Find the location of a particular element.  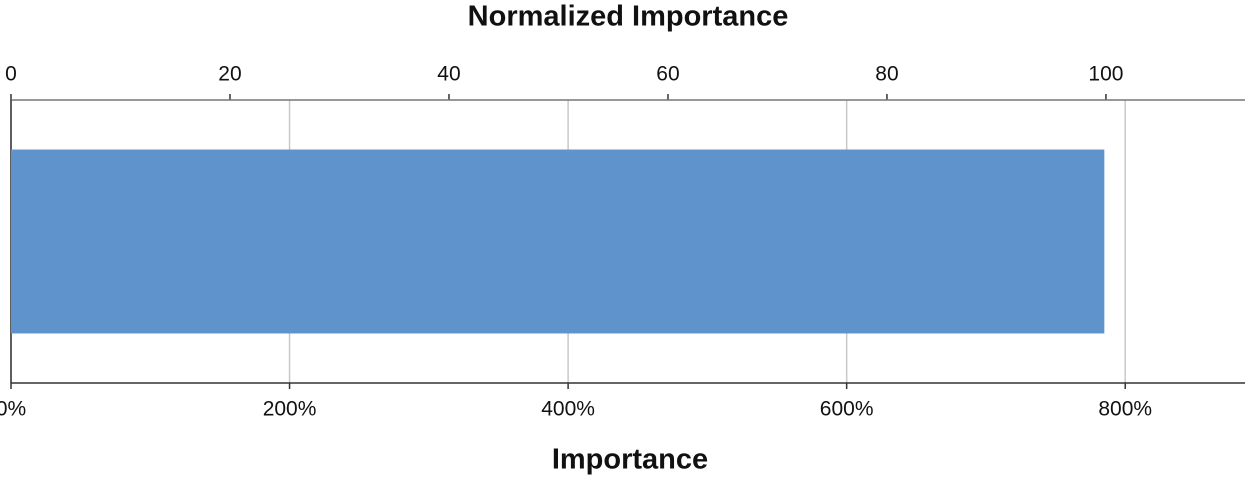

x2-tick-label: 60 is located at coordinates (667, 74).